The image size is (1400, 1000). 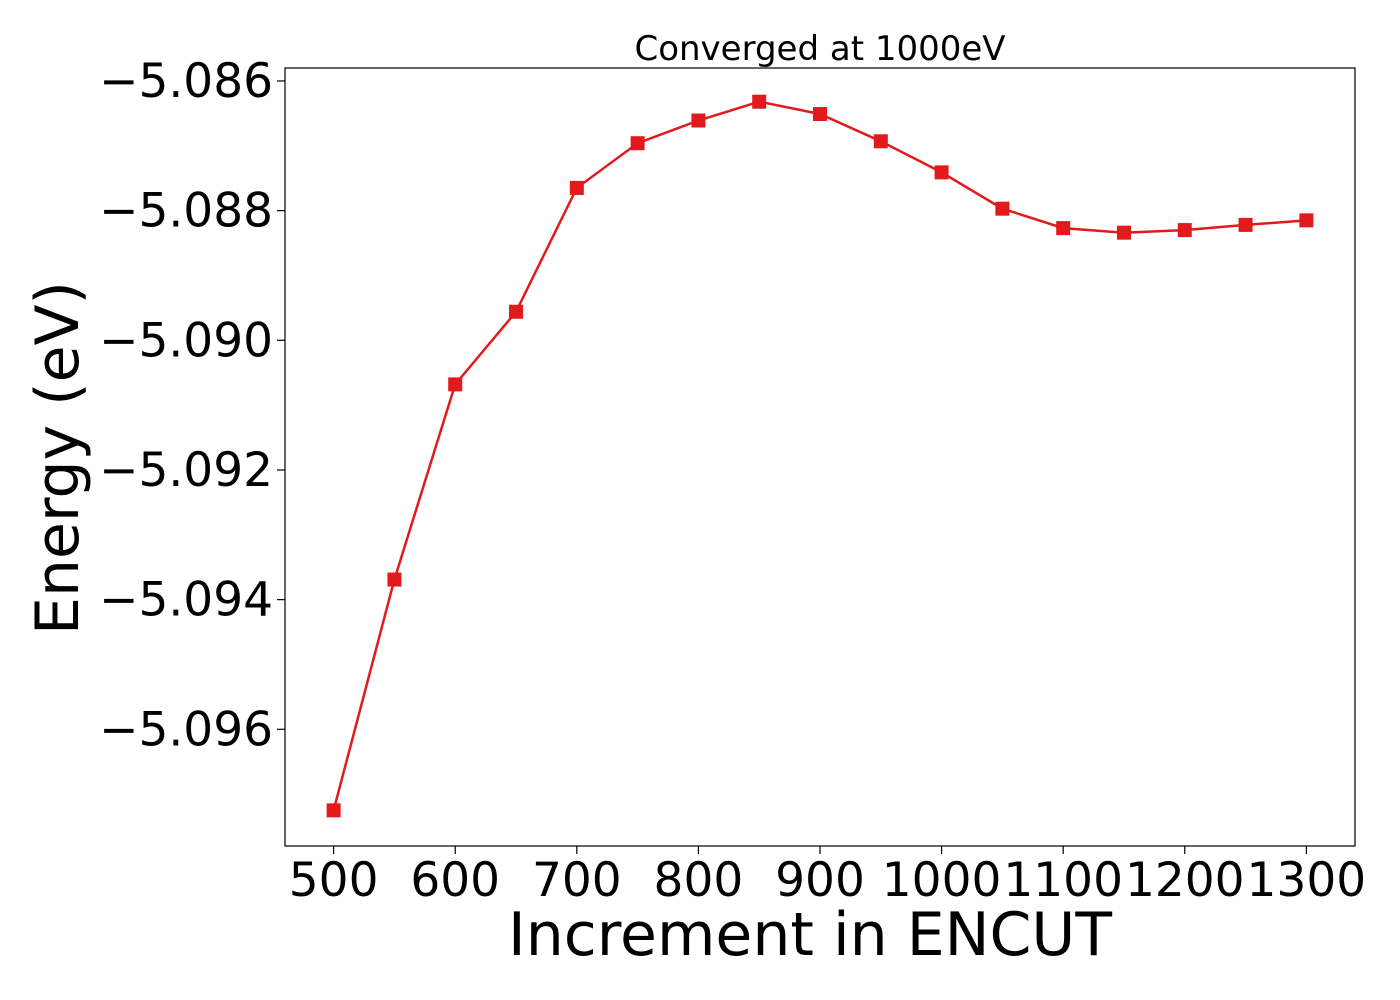 What do you see at coordinates (1185, 880) in the screenshot?
I see `x-tick-label: 1200` at bounding box center [1185, 880].